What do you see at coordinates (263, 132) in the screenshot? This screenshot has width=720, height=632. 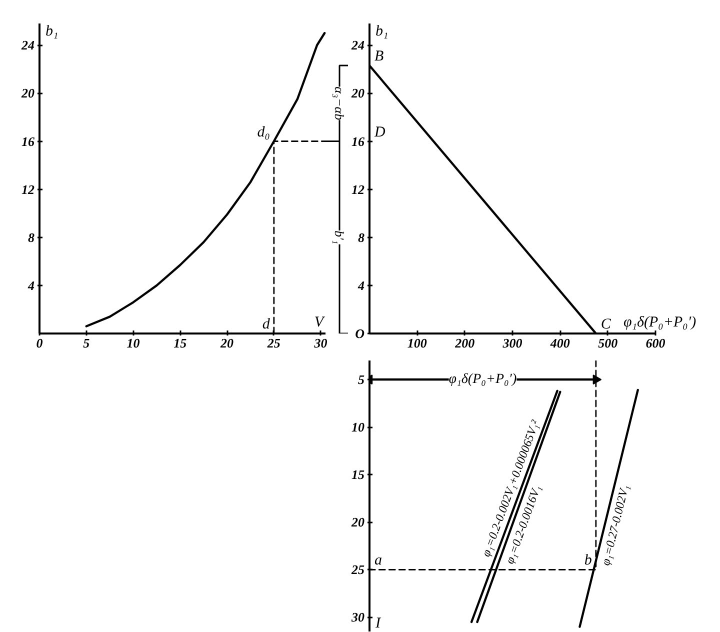 I see `annotation: d₀` at bounding box center [263, 132].